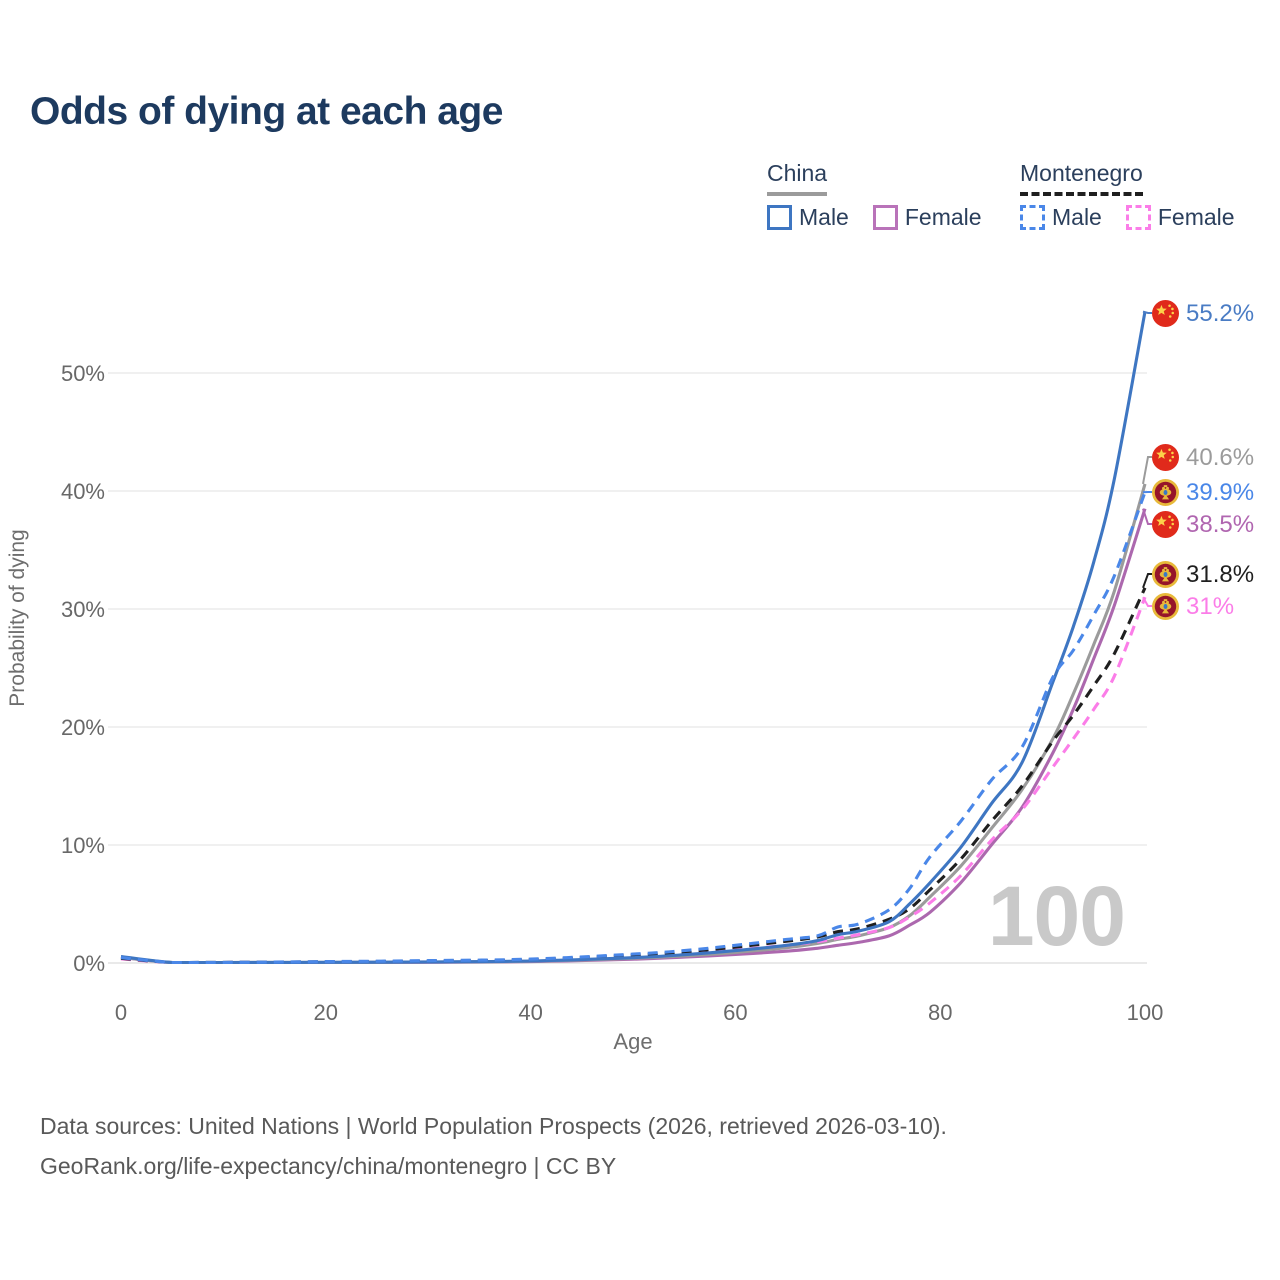 The image size is (1280, 1280). I want to click on legend-item-china-female: Female, so click(927, 217).